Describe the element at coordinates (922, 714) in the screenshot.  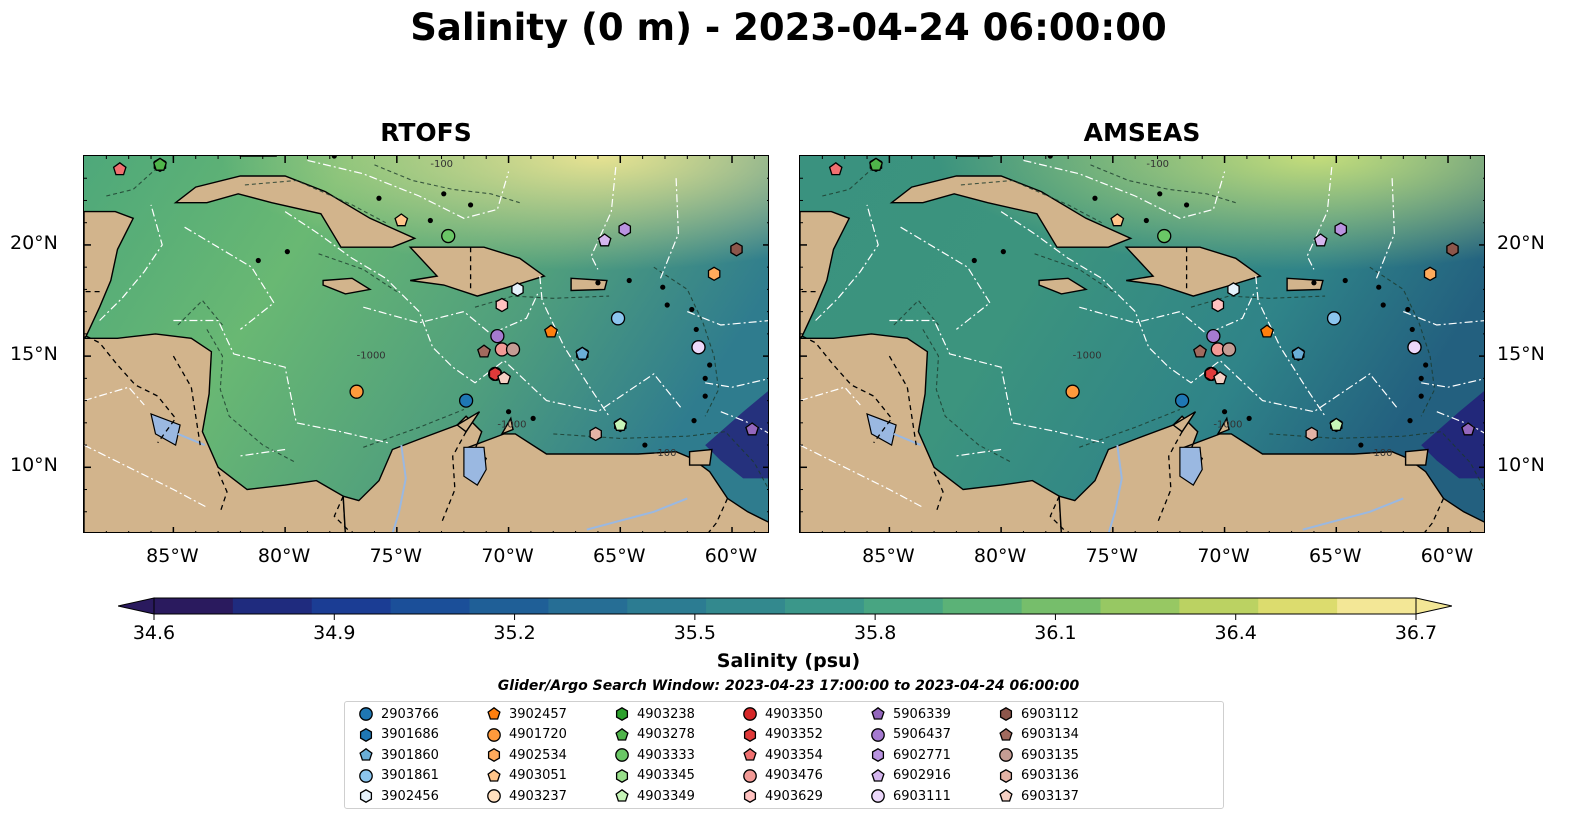
I see `legend-label: 5906339` at that location.